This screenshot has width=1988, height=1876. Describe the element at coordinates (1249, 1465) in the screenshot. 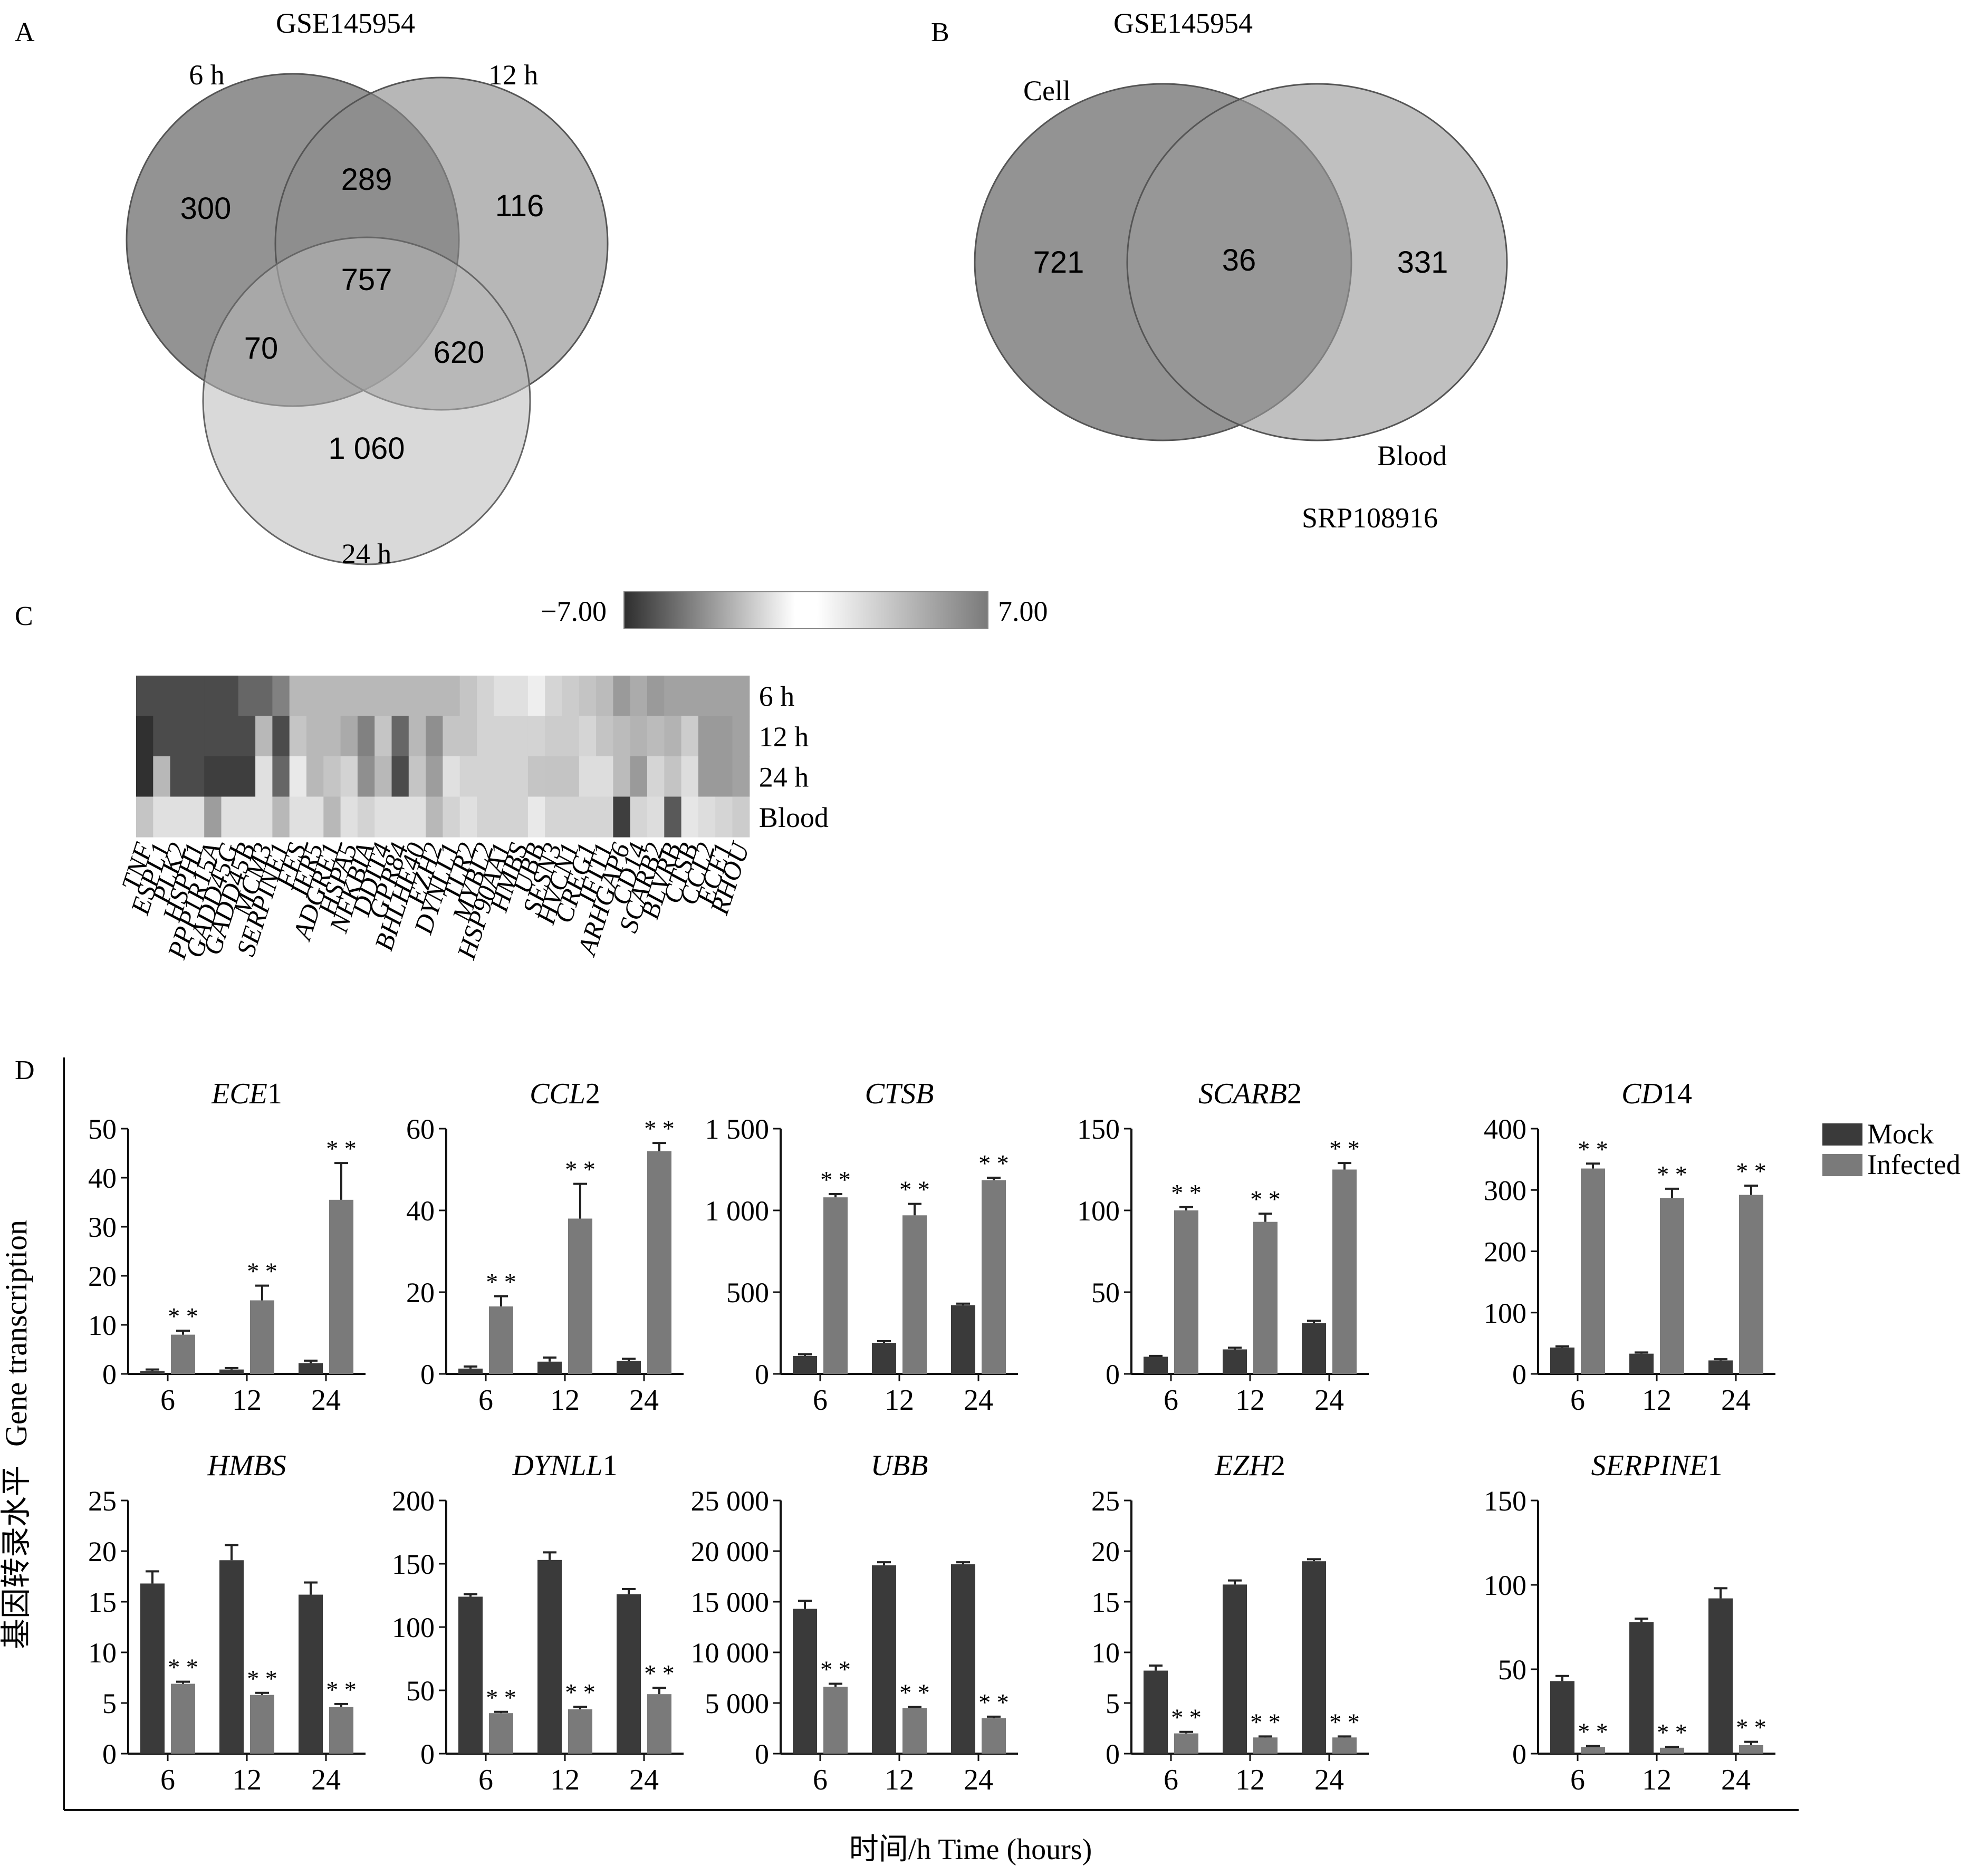

I see `bar-chart-title: EZH2` at that location.